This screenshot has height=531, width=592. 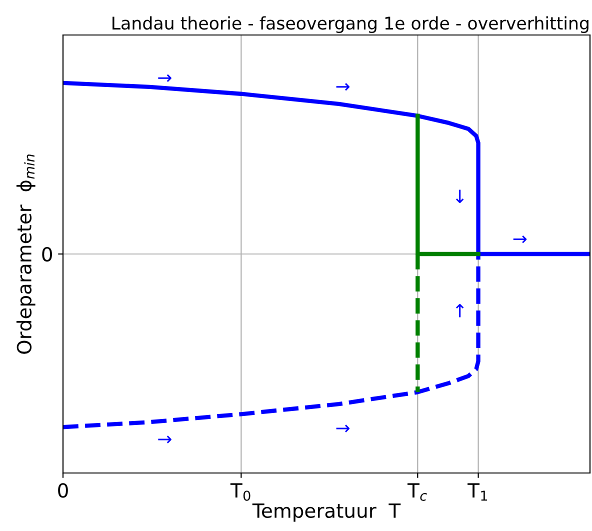 I want to click on y-axis-title: Ordeparameter ϕ$_{min}$, so click(x=26, y=254).